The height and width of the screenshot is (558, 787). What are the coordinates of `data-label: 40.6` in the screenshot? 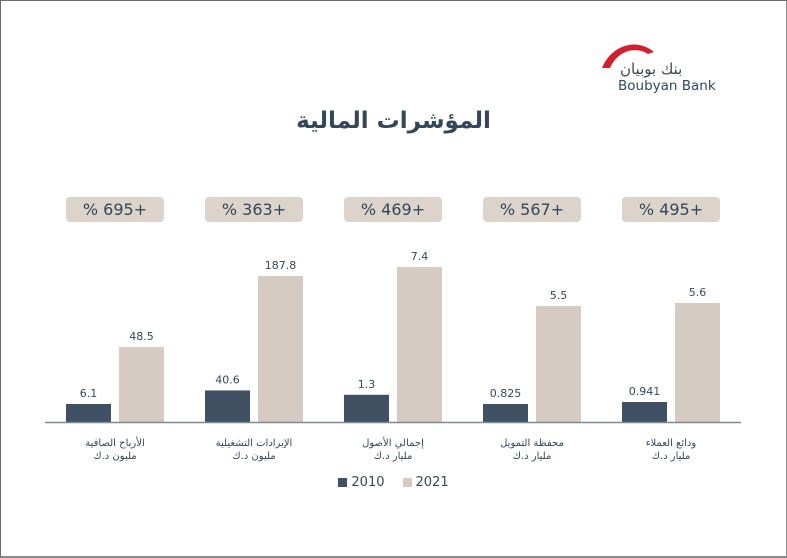 It's located at (227, 379).